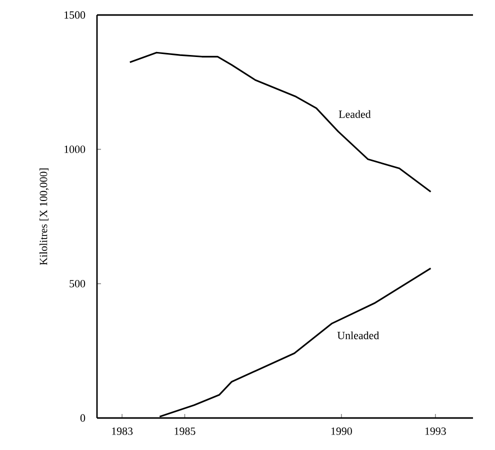 The width and height of the screenshot is (495, 450). What do you see at coordinates (75, 15) in the screenshot?
I see `y-tick-label: 1500` at bounding box center [75, 15].